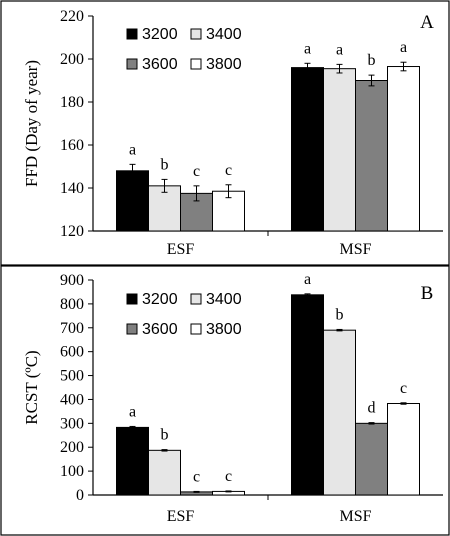 The image size is (450, 536). I want to click on y-tick-label: 900, so click(72, 280).